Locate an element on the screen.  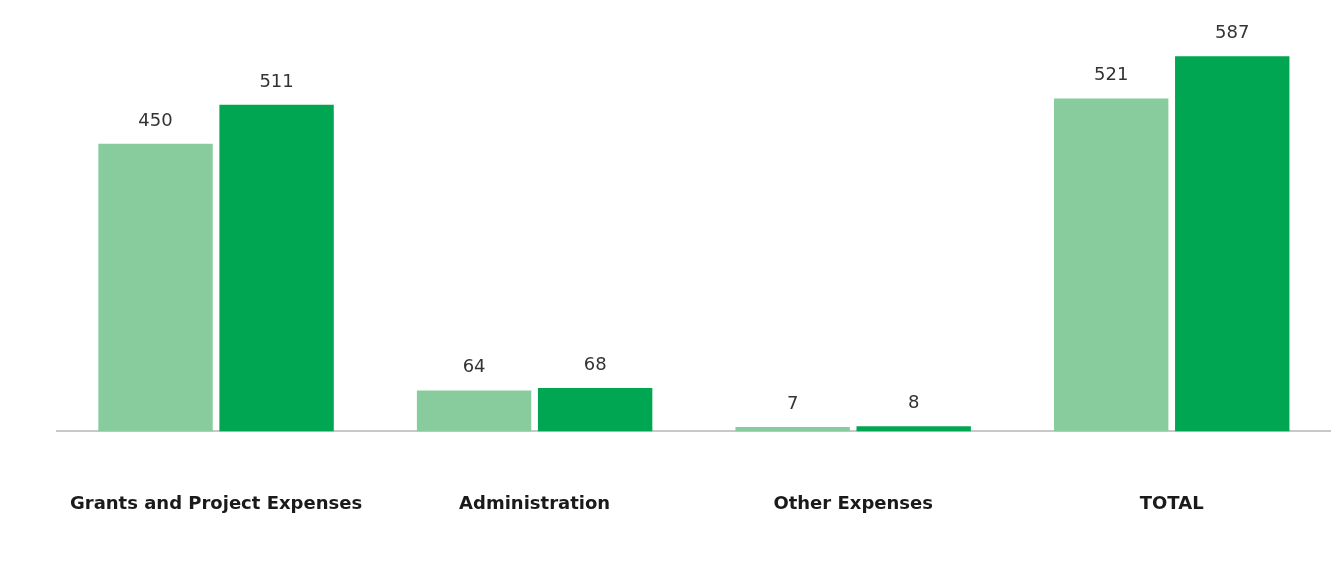
x-tick-label: Other Expenses is located at coordinates (853, 502).